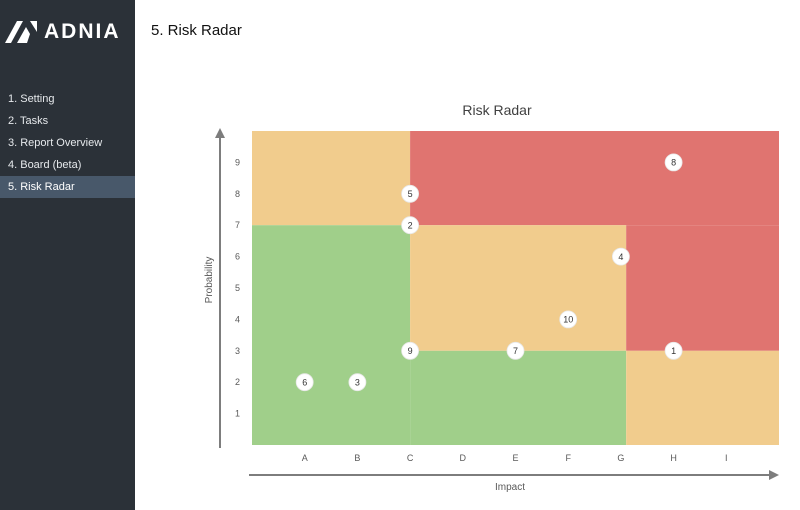 The image size is (800, 510). I want to click on y-tick-label: 1, so click(237, 414).